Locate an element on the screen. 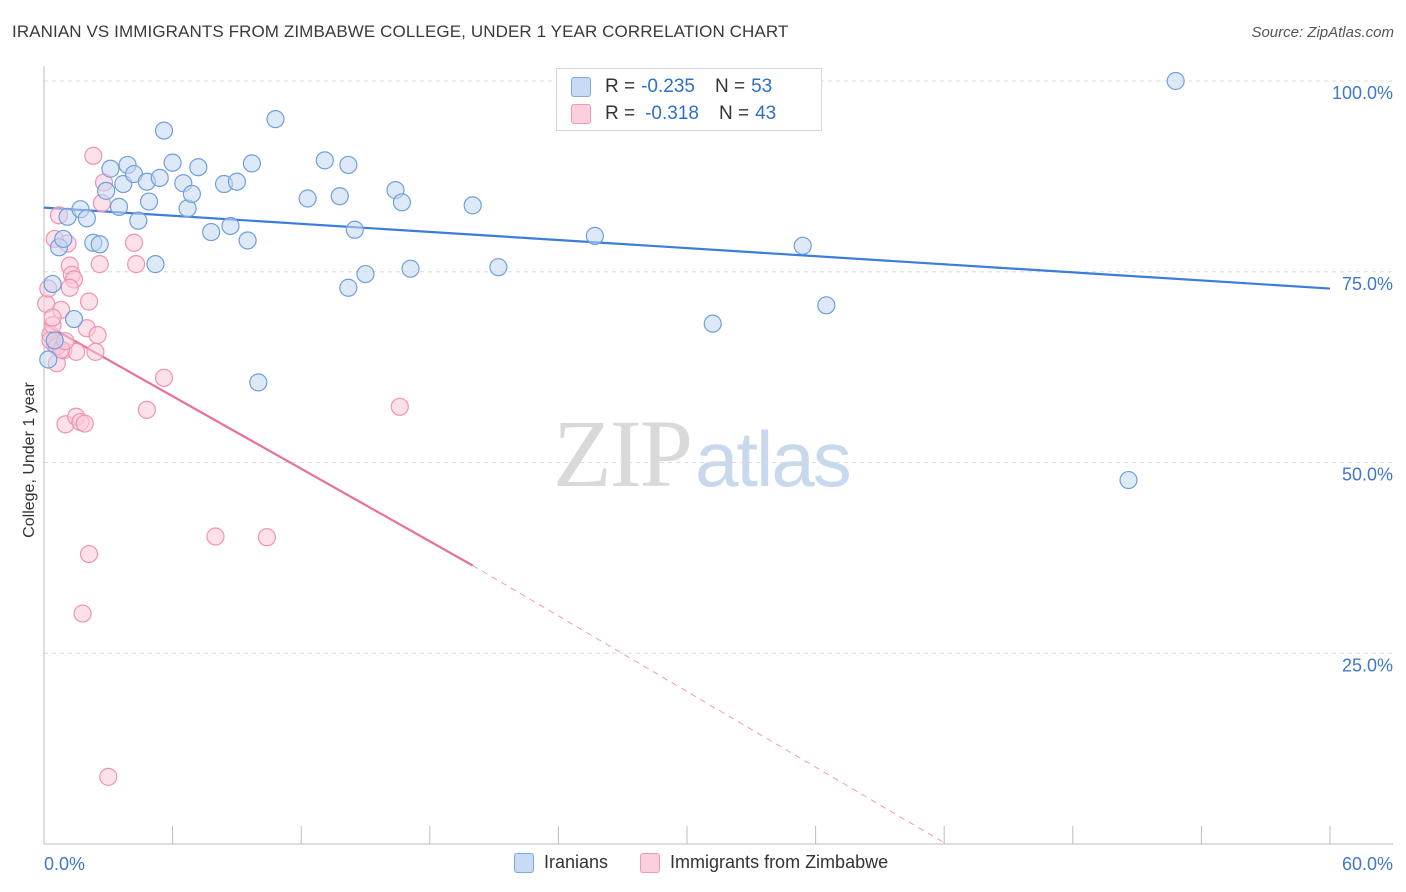 This screenshot has height=892, width=1406. legend-row-zimbabwe: R = -0.318 N = 43 is located at coordinates (673, 114).